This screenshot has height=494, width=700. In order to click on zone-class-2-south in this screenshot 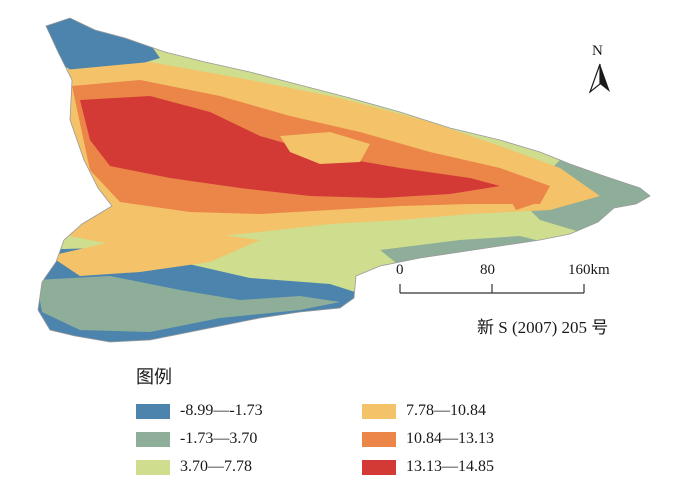, I will do `click(189, 304)`.